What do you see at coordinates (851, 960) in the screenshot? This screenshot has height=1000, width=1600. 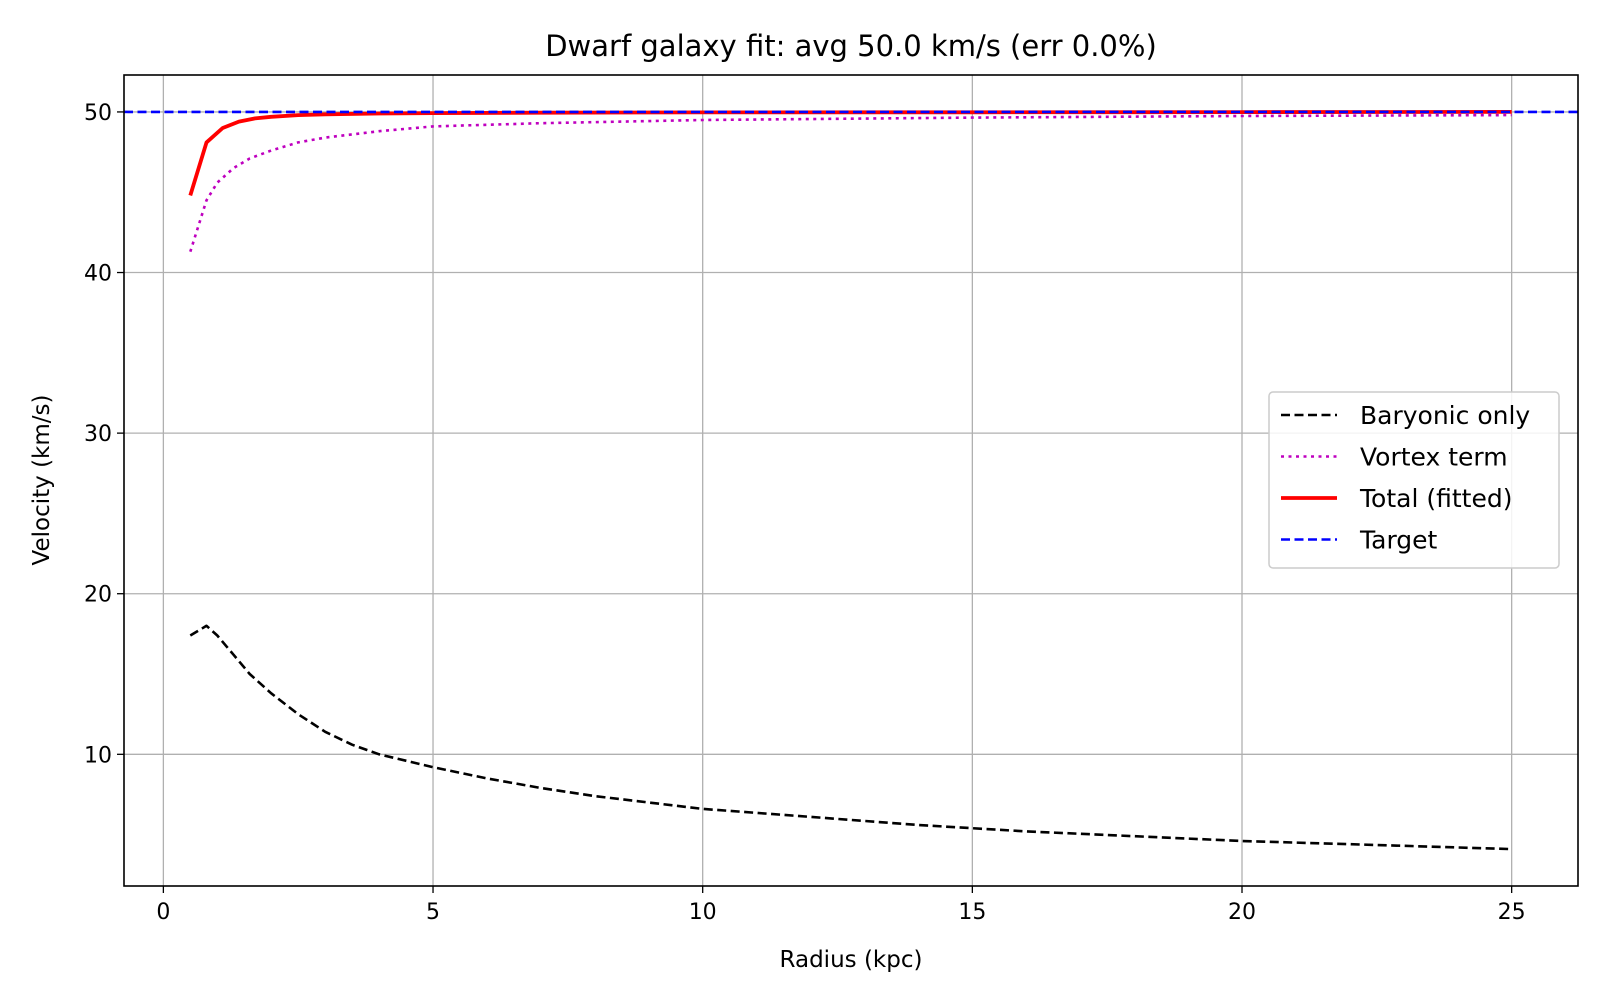 I see `x-axis-label: Radius (kpc)` at bounding box center [851, 960].